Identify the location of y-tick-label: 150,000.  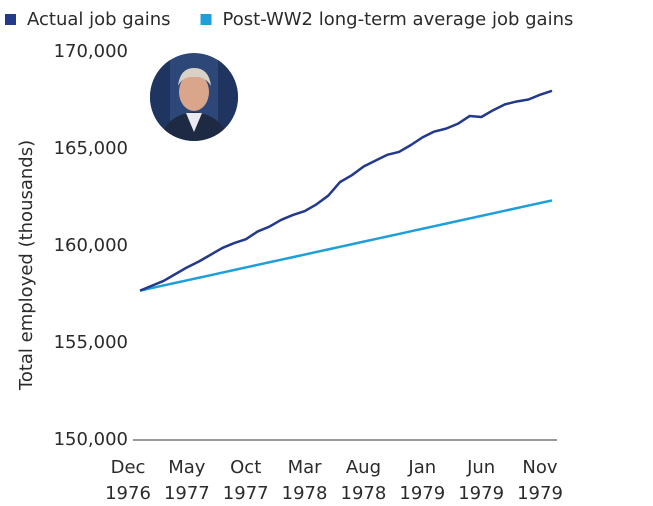
(91, 439).